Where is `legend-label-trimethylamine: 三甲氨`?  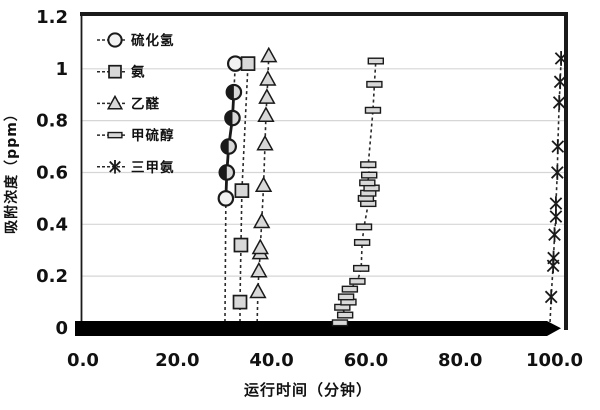
legend-label-trimethylamine: 三甲氨 is located at coordinates (153, 167).